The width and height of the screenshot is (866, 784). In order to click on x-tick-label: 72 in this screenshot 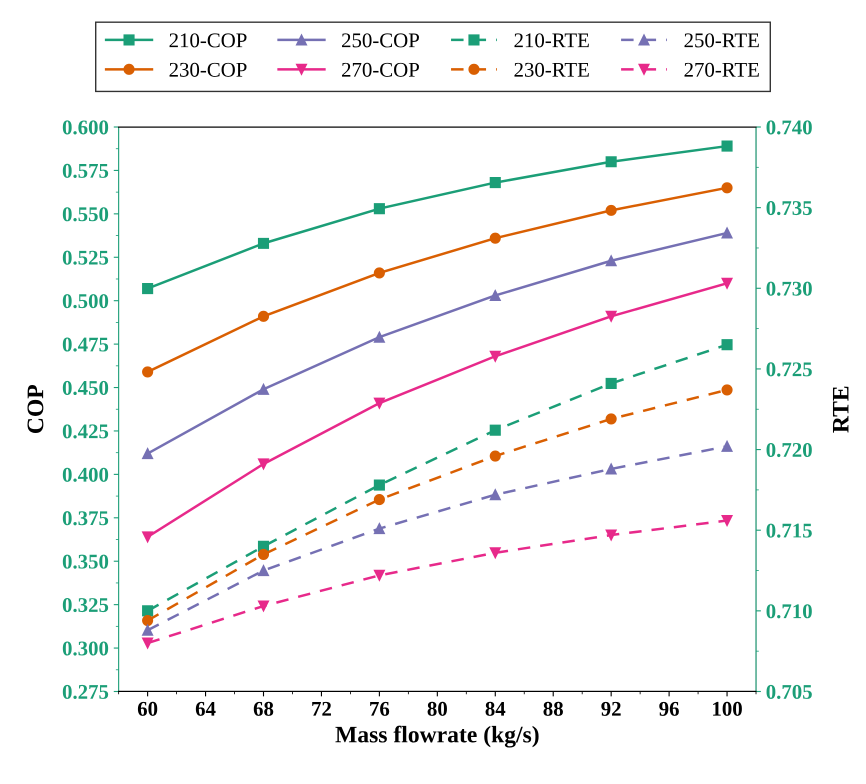, I will do `click(321, 709)`.